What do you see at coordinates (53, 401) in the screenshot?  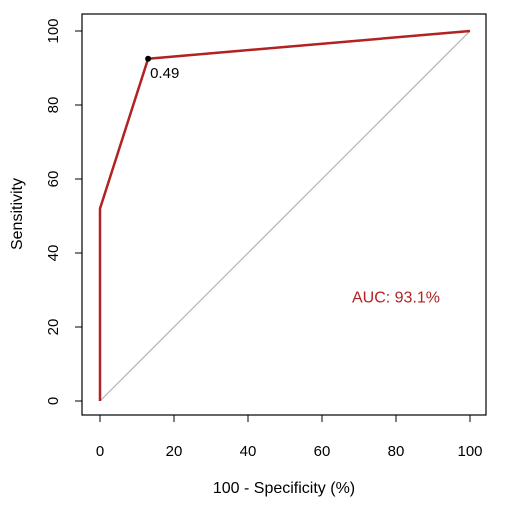 I see `y-tick-label: 0` at bounding box center [53, 401].